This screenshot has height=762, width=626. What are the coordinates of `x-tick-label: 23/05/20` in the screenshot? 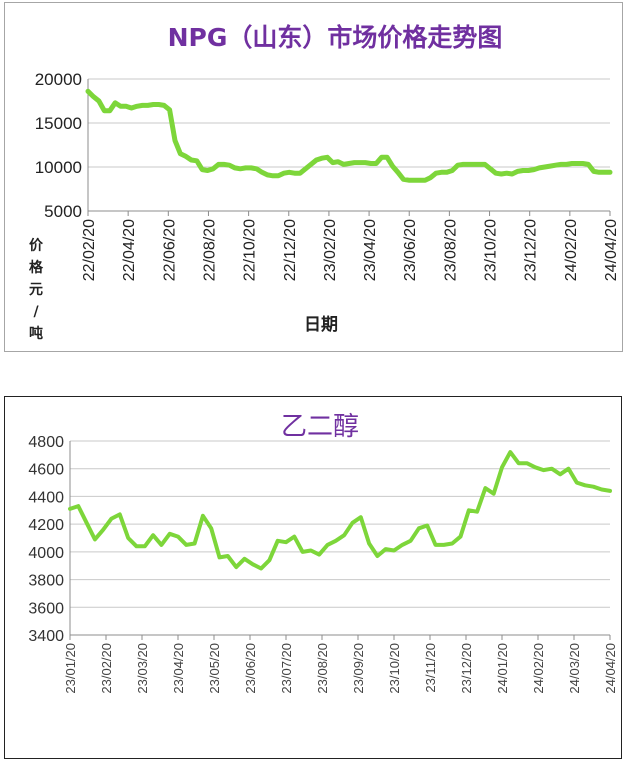 It's located at (214, 668).